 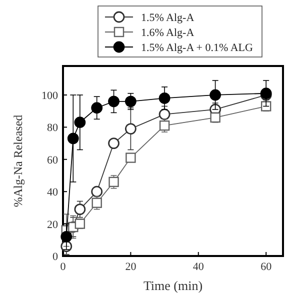 I want to click on y-tick-label: 60, so click(x=52, y=160).